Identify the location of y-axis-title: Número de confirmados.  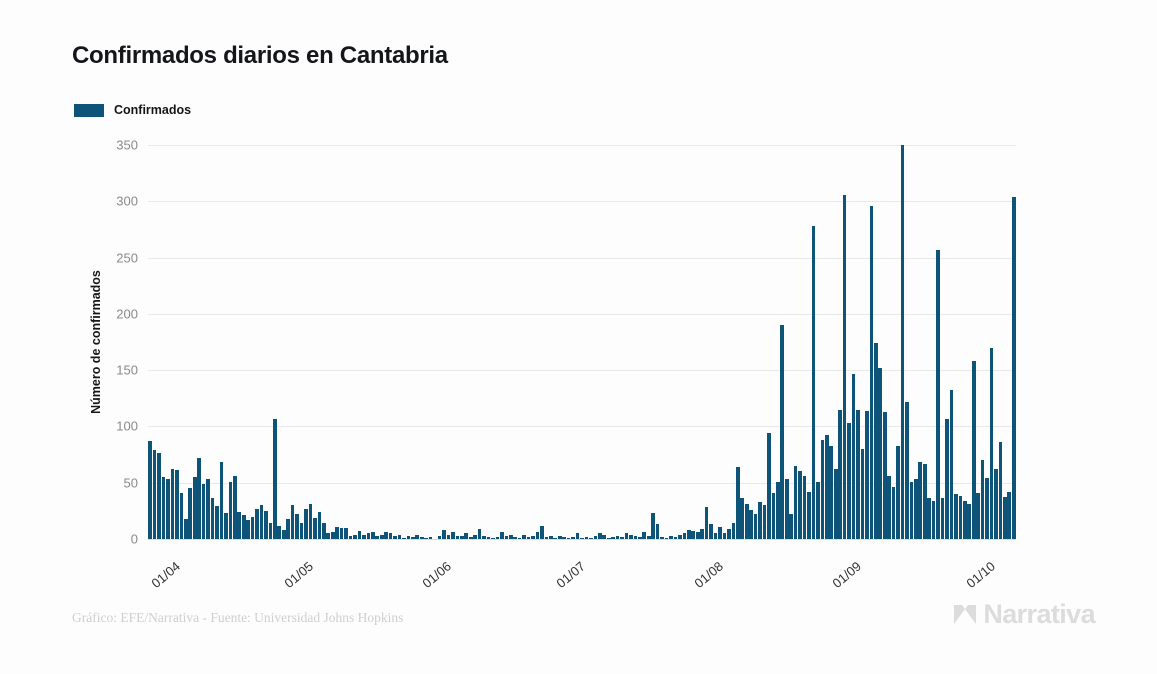
(96, 342).